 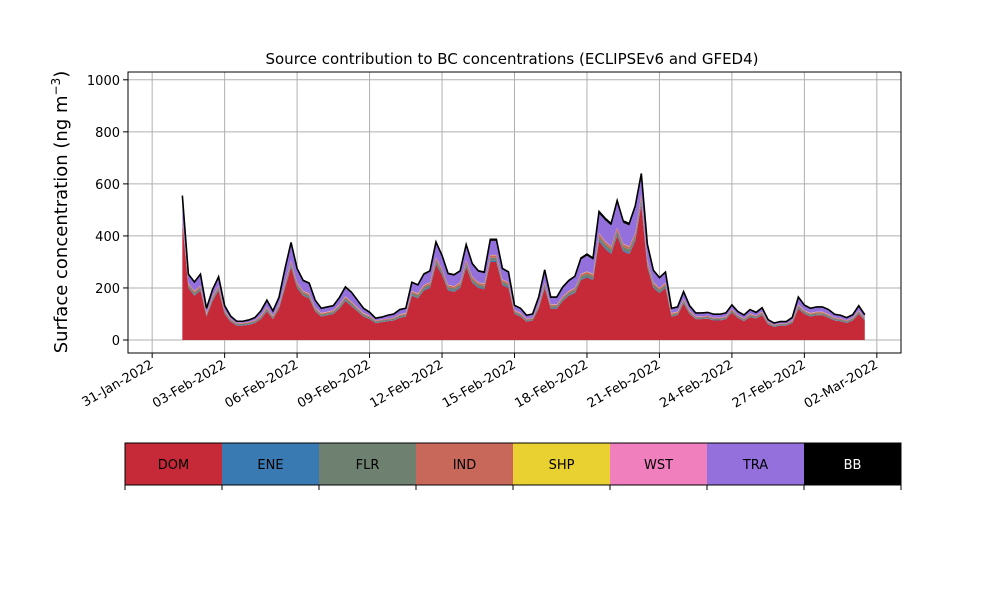 I want to click on x-tick-label: 03-Feb-2022, so click(x=189, y=384).